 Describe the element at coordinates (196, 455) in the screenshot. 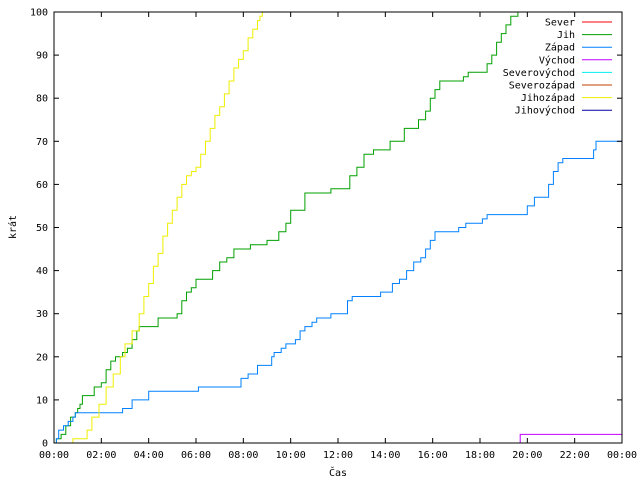

I see `x-tick-label: 06:00` at that location.